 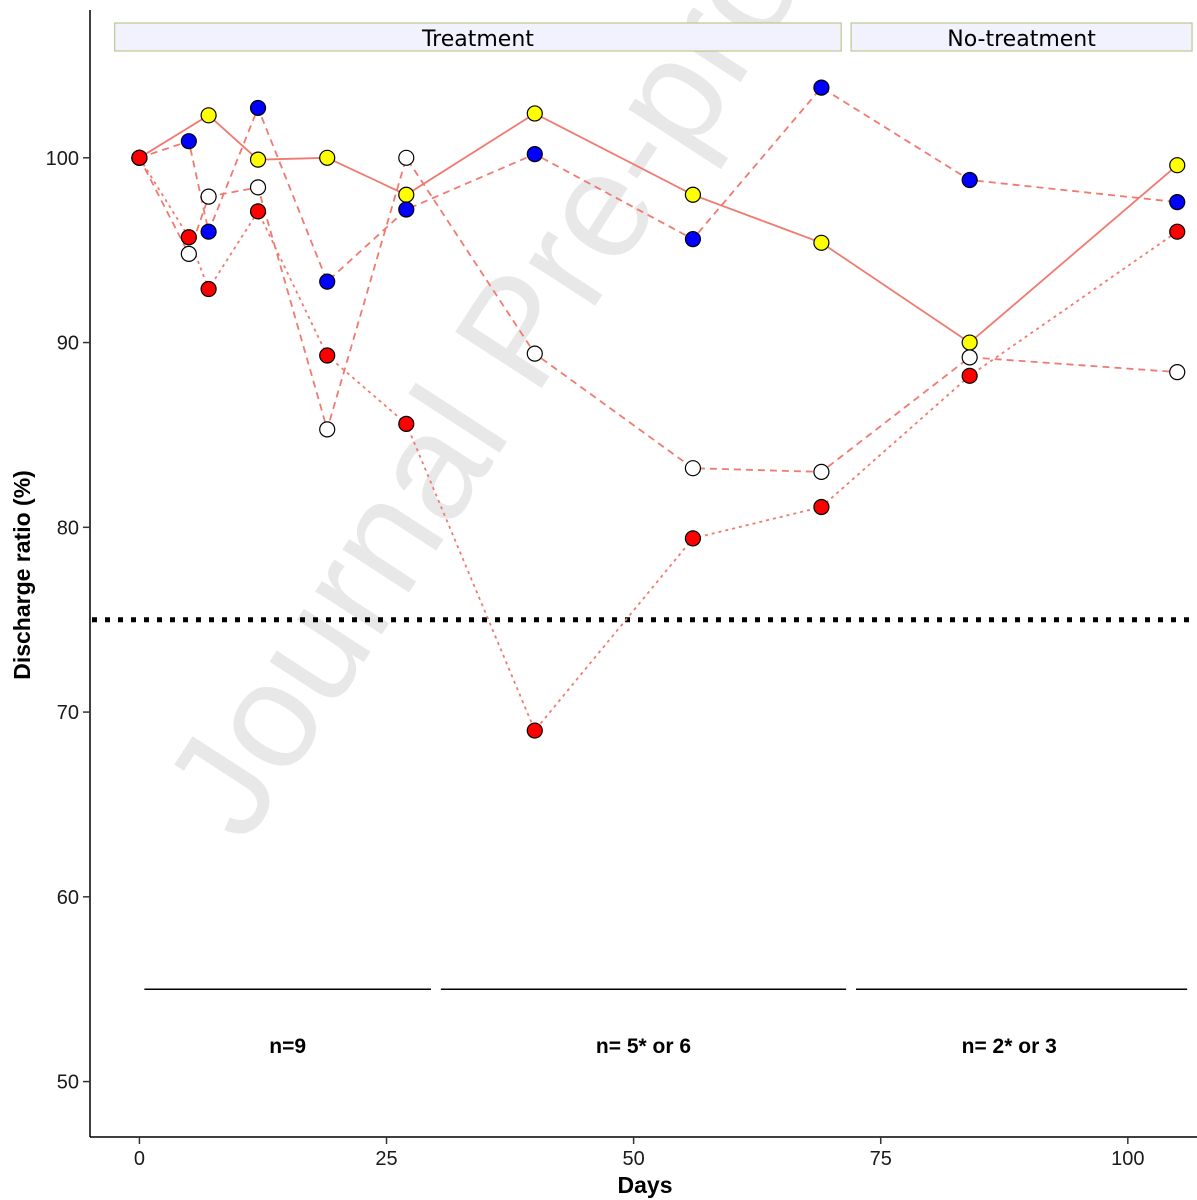 What do you see at coordinates (1127, 1159) in the screenshot?
I see `x-tick-label: 100` at bounding box center [1127, 1159].